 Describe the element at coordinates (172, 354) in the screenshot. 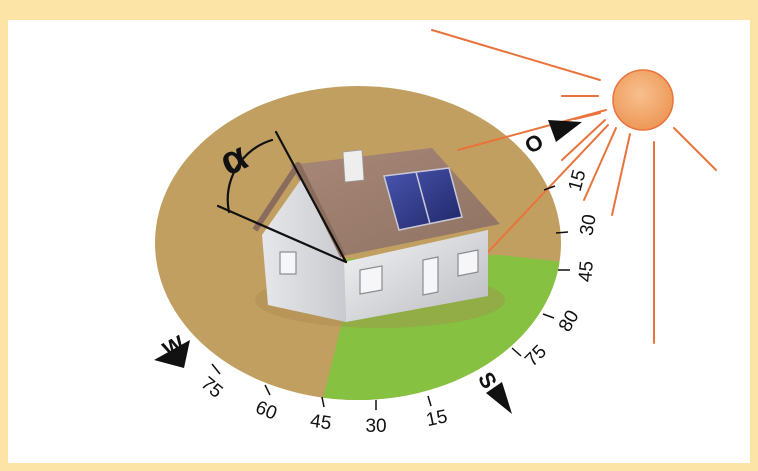

I see `west-arrow-icon` at that location.